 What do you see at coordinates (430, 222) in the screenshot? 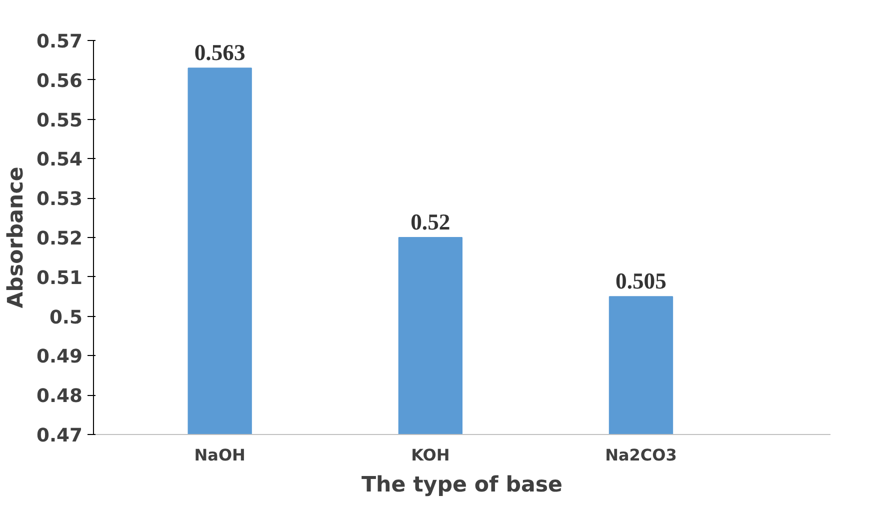
I see `data-label: 0.52` at bounding box center [430, 222].